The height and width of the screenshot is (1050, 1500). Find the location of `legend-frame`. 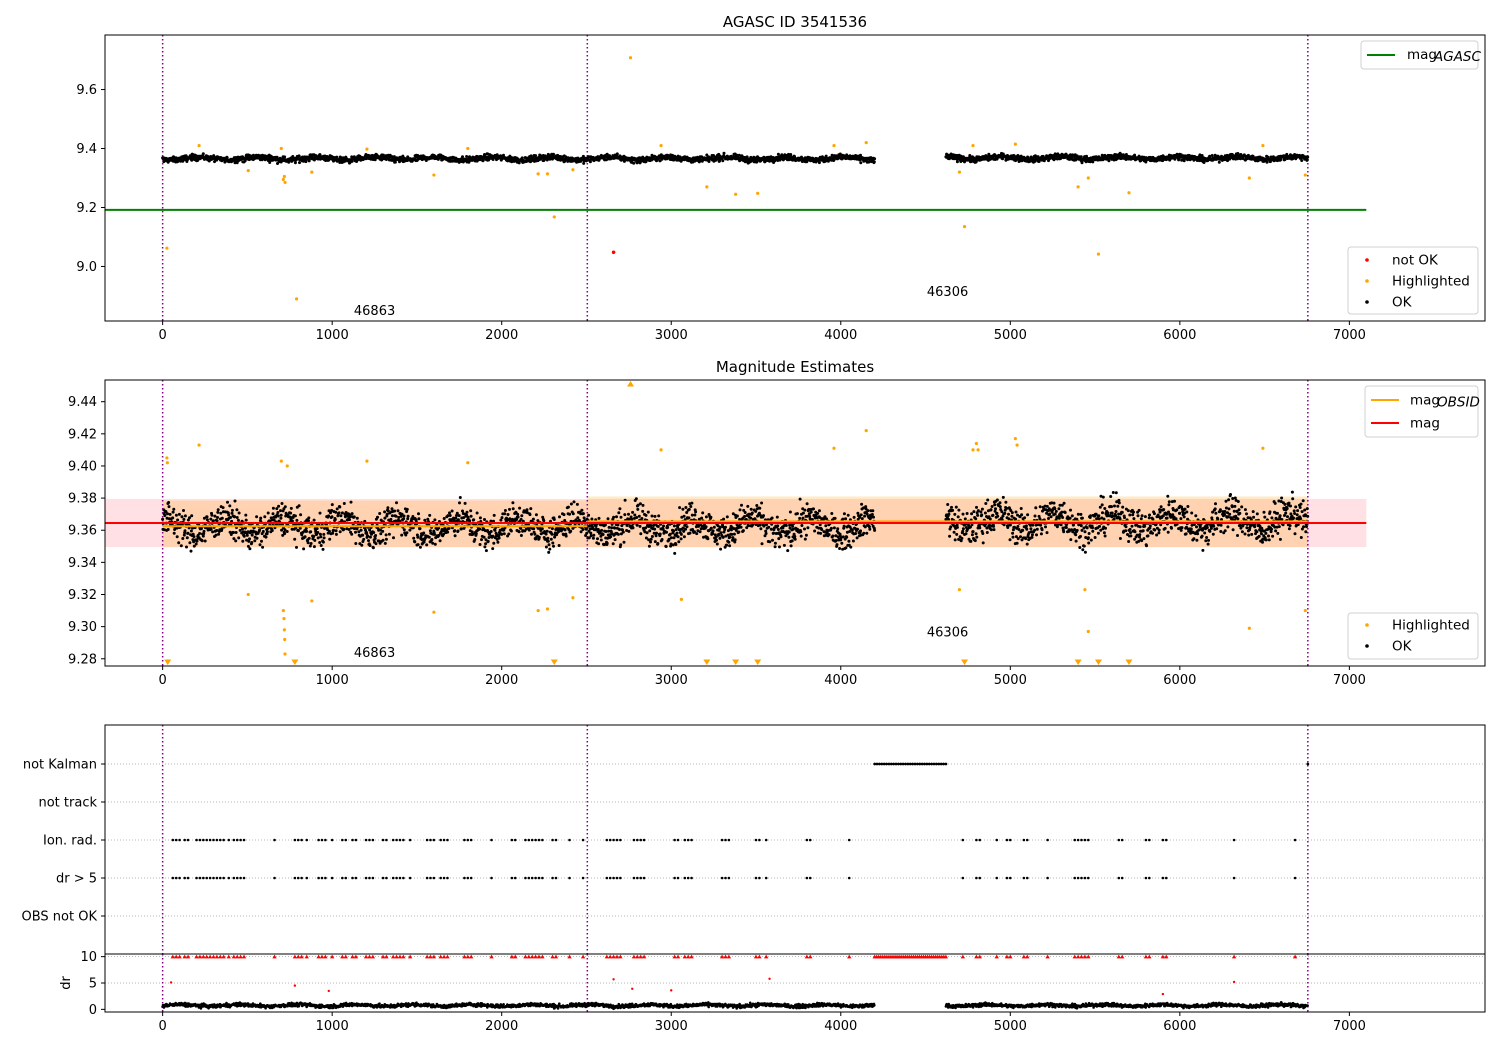

legend-frame is located at coordinates (1419, 55).